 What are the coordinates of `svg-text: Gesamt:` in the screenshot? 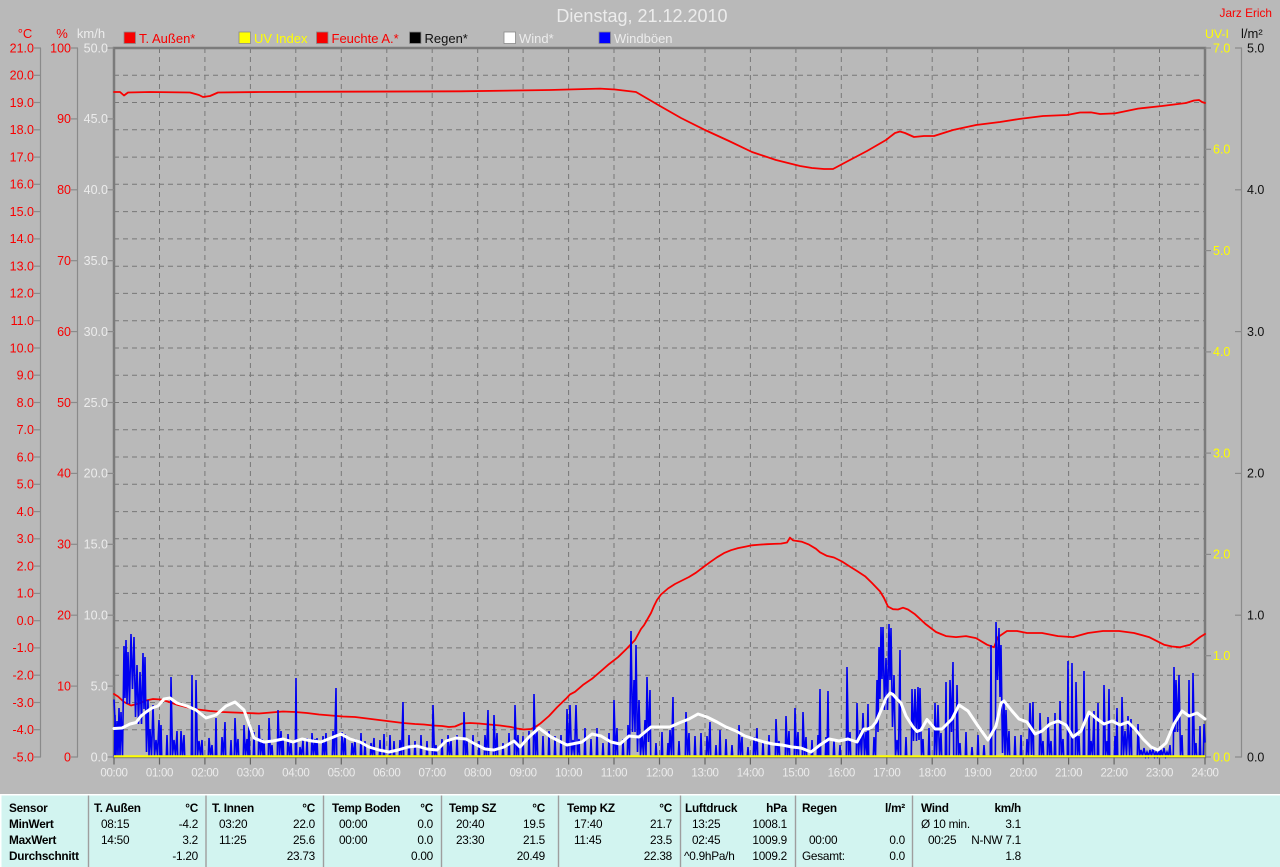 It's located at (823, 856).